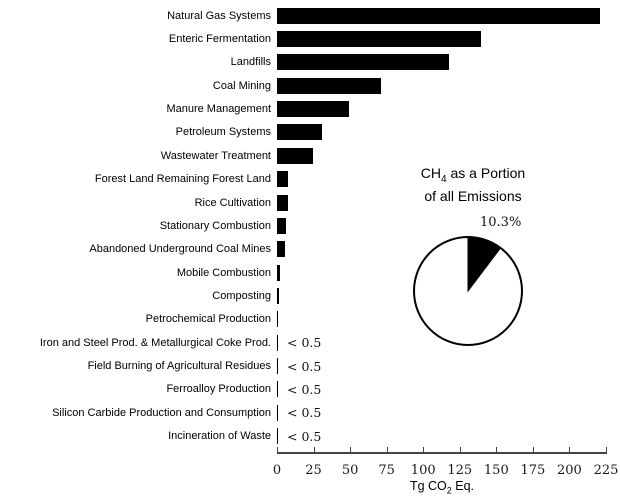  What do you see at coordinates (180, 249) in the screenshot?
I see `category-label: Abandoned Underground Coal Mines` at bounding box center [180, 249].